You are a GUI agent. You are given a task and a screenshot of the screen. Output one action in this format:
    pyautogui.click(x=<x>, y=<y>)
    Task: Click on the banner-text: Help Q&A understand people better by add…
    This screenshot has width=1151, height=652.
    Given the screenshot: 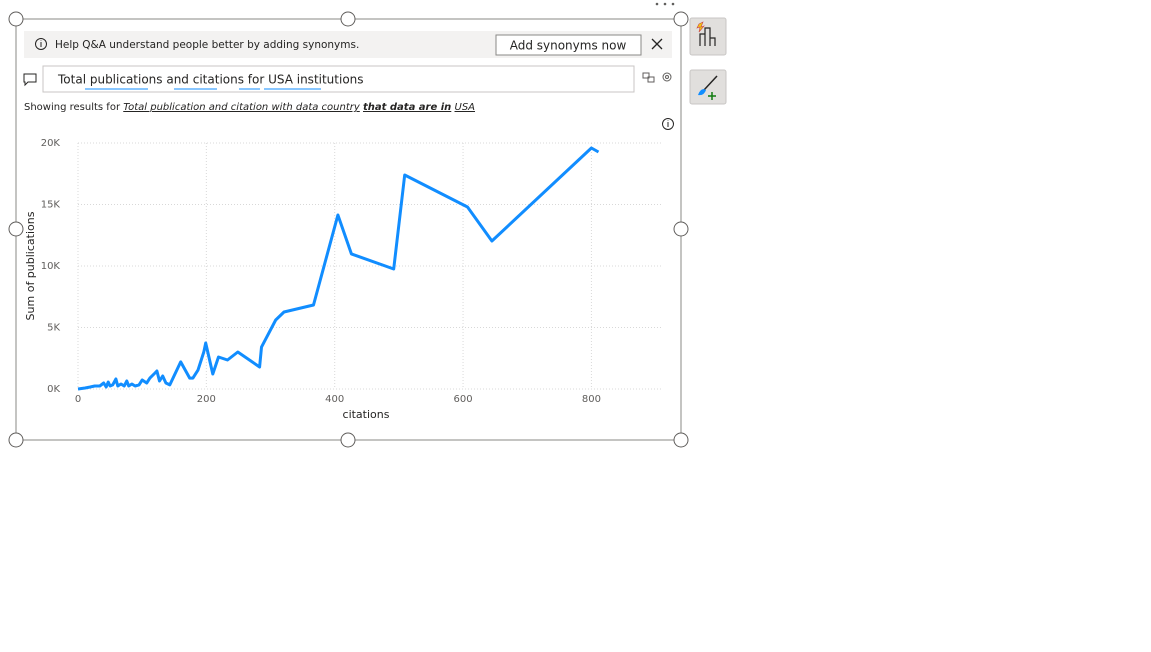 What is the action you would take?
    pyautogui.click(x=207, y=45)
    